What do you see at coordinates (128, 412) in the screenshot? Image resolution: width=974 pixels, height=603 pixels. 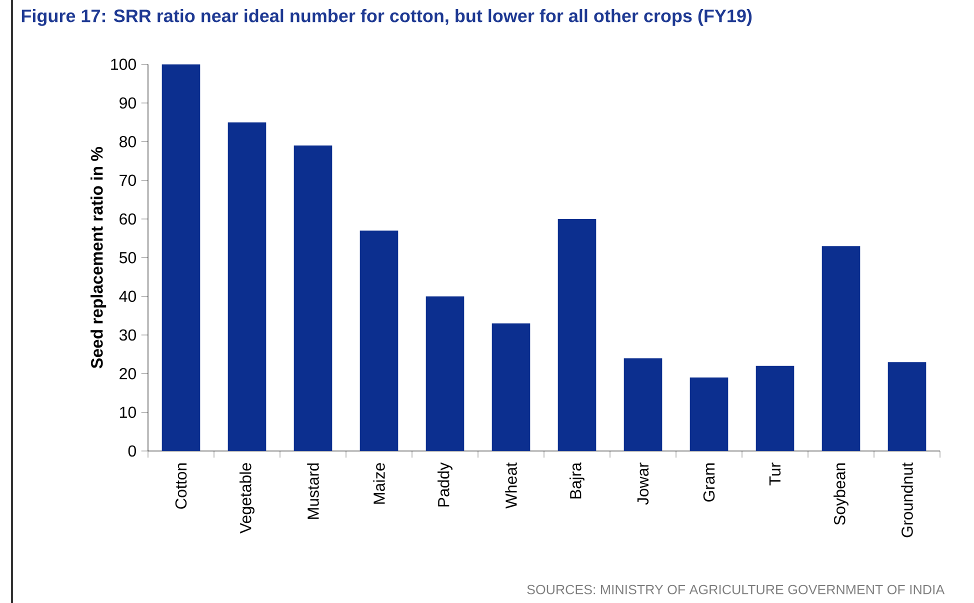 I see `y-tick-label: 10` at bounding box center [128, 412].